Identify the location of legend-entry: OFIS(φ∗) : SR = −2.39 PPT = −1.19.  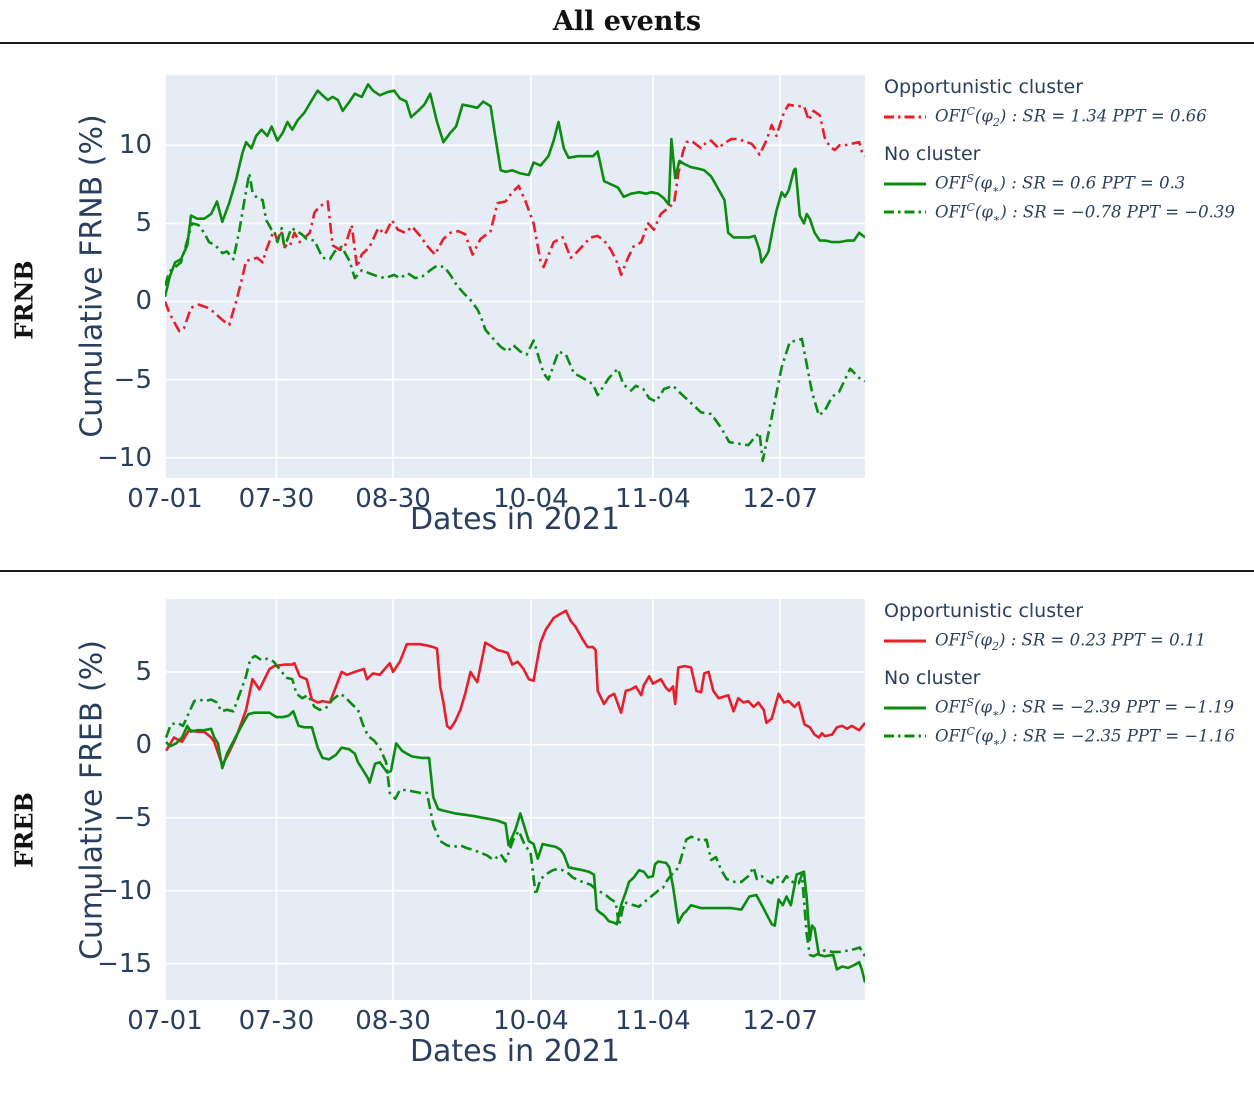
(1069, 708).